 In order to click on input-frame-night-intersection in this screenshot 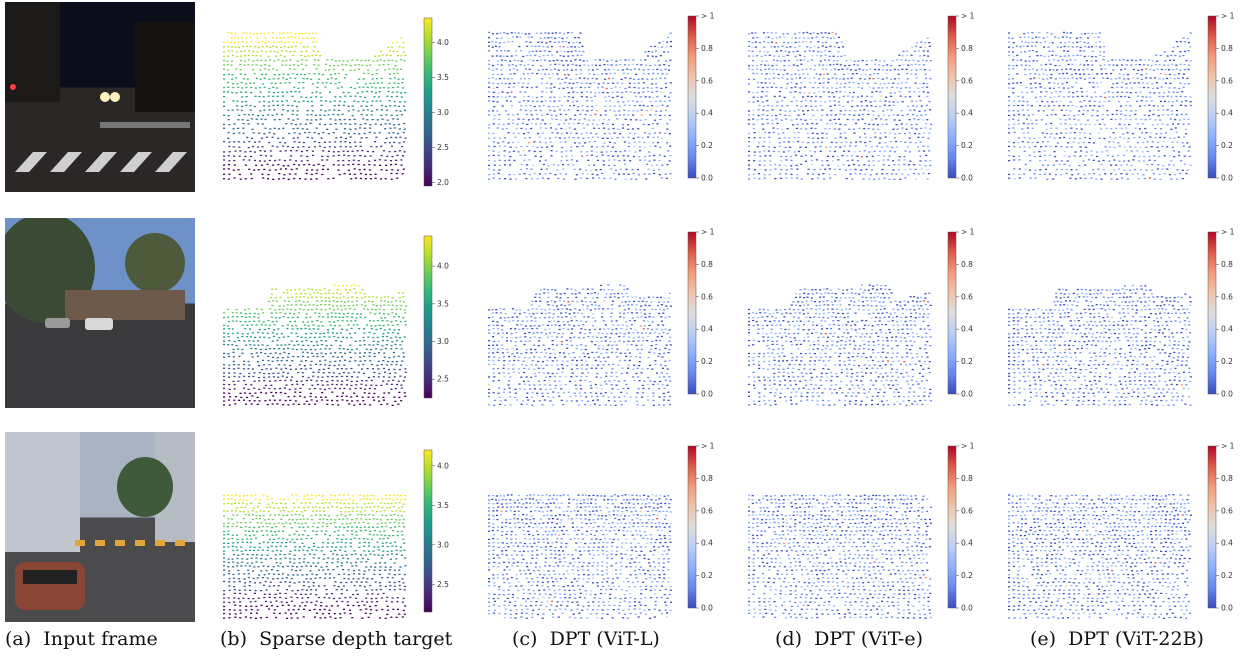, I will do `click(100, 97)`.